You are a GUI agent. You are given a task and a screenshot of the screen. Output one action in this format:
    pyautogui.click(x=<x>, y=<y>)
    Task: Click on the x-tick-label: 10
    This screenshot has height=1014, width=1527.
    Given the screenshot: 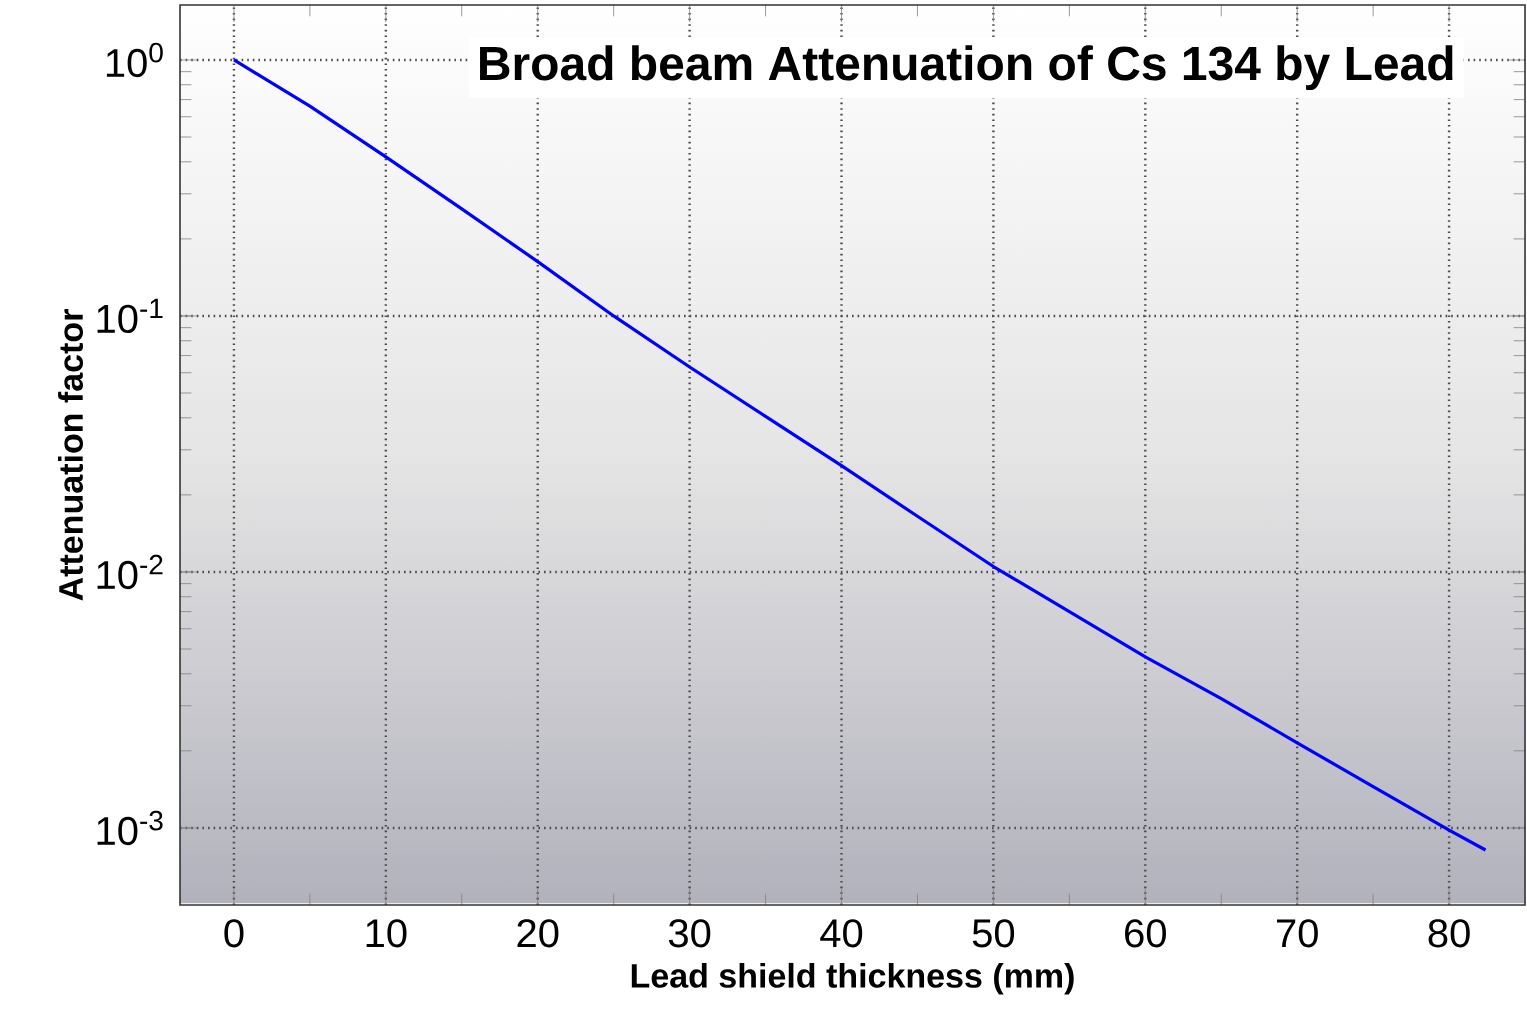 What is the action you would take?
    pyautogui.click(x=386, y=933)
    